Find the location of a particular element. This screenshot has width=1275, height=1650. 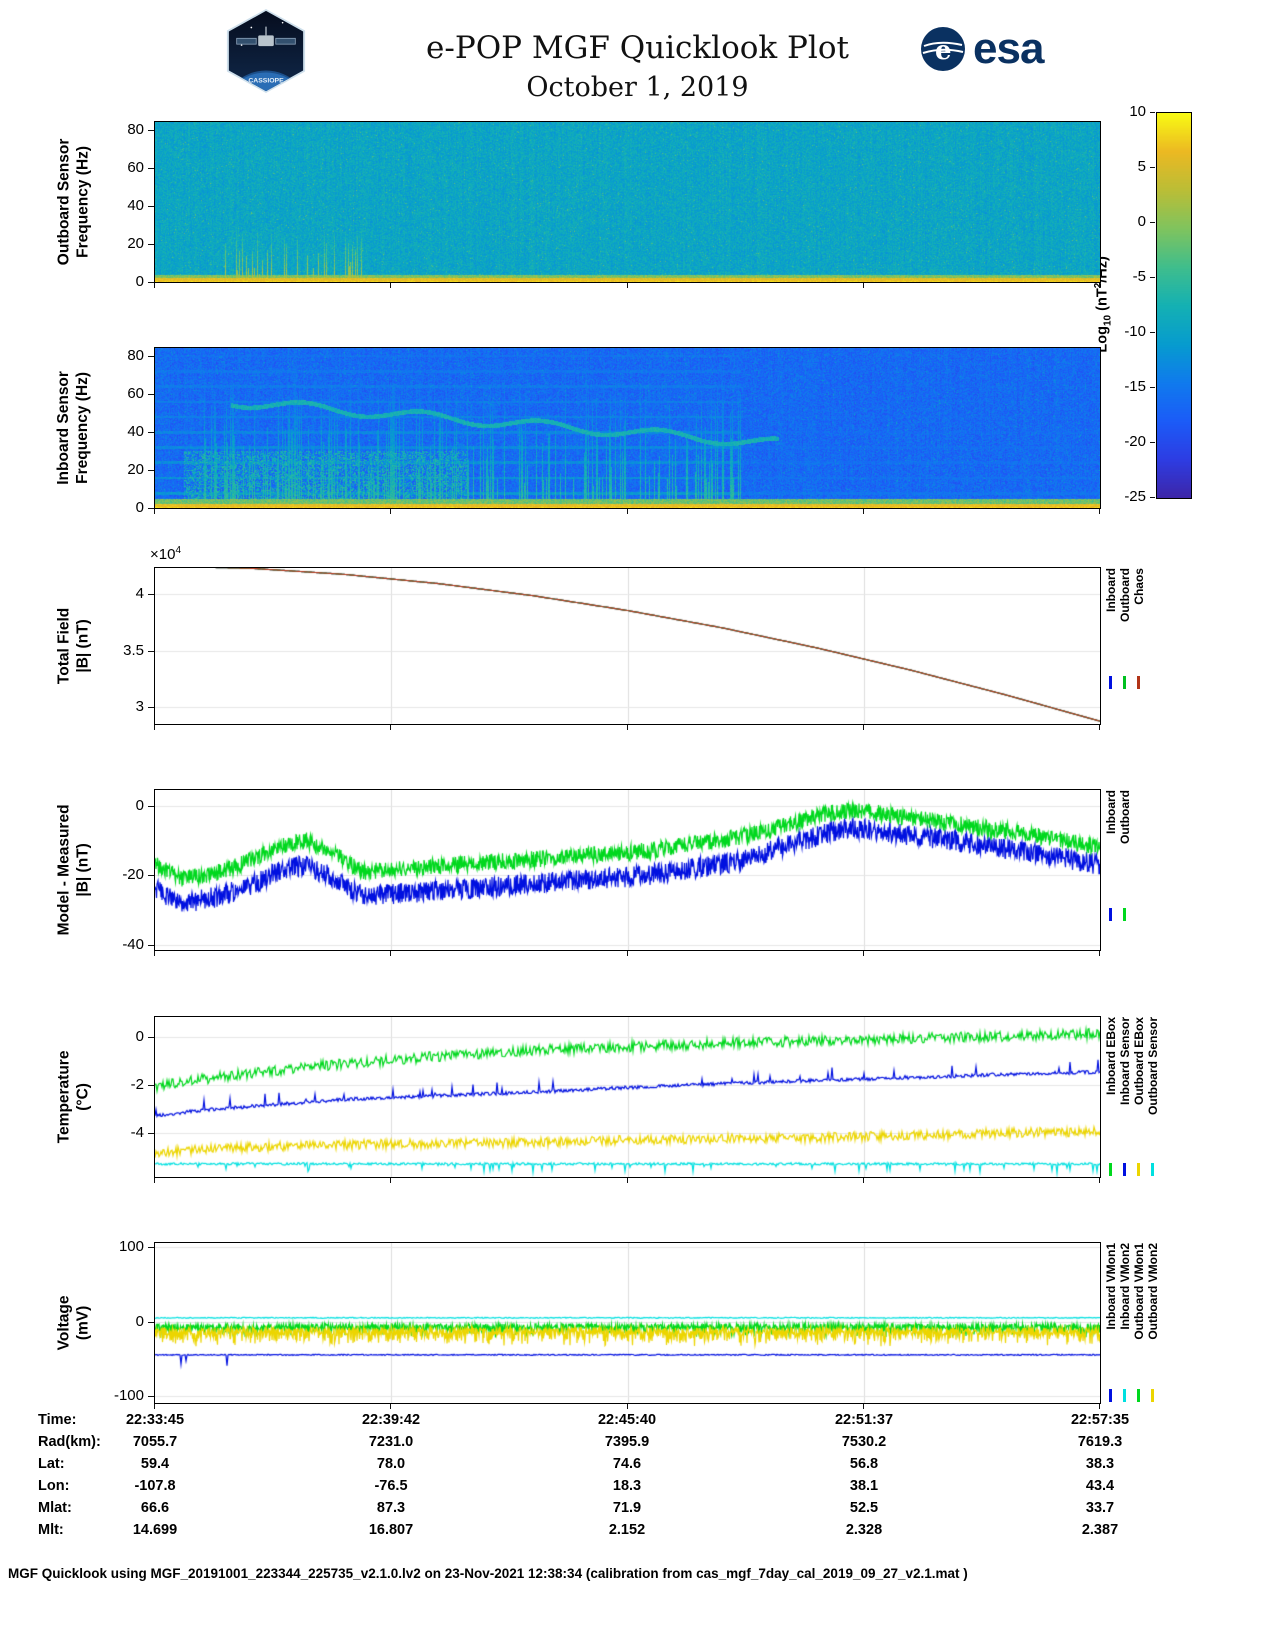

y-tick-label: 0 is located at coordinates (139, 1321).